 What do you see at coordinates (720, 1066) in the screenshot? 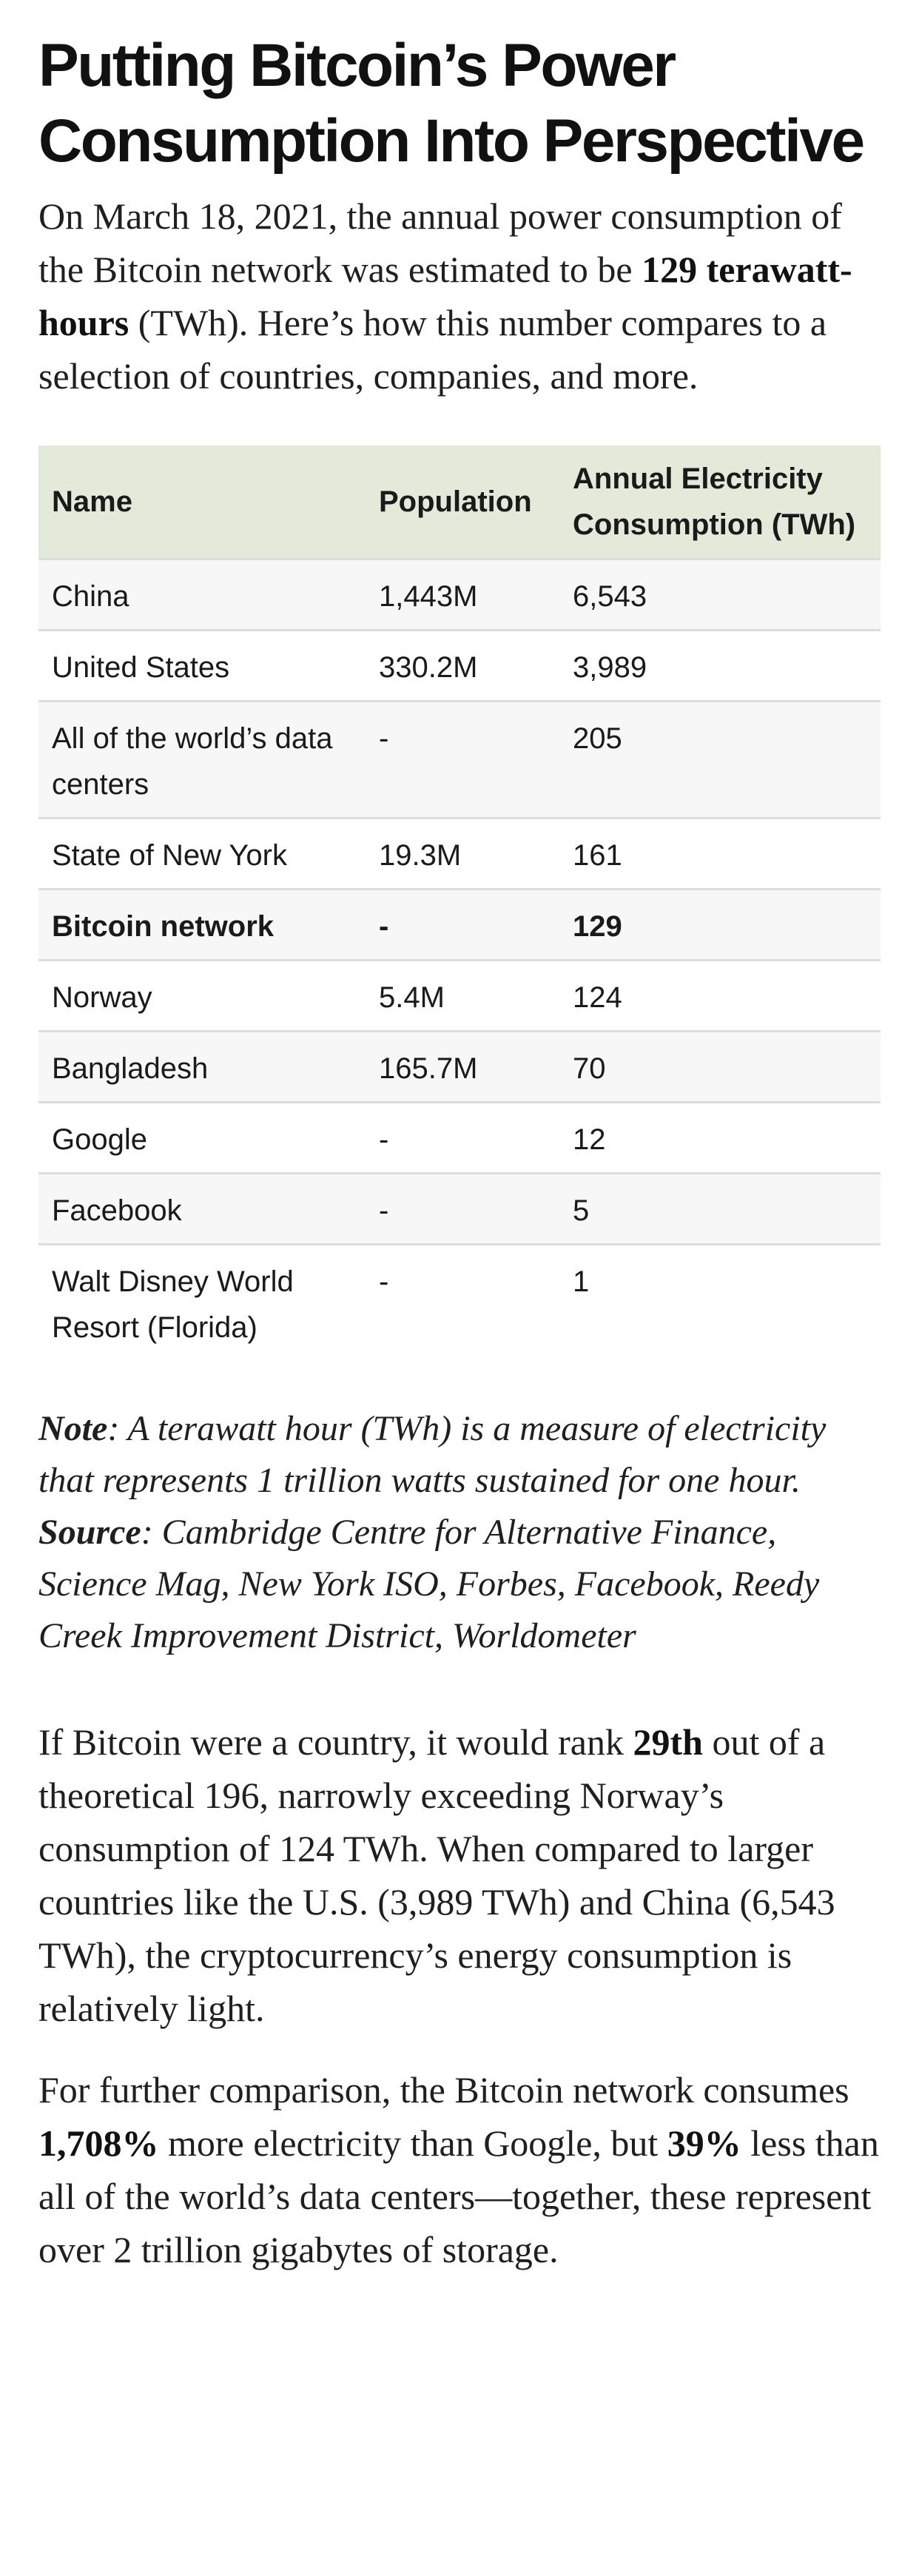
I see `row-consumption: 70` at bounding box center [720, 1066].